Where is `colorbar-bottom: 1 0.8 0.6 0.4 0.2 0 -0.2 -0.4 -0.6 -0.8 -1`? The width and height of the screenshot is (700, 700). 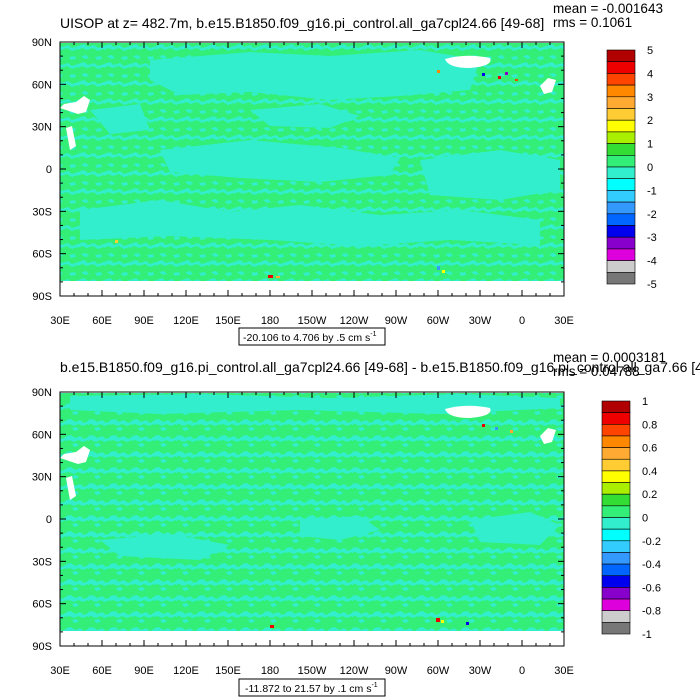
colorbar-bottom: 1 0.8 0.6 0.4 0.2 0 -0.2 -0.4 -0.6 -0.8 -1 is located at coordinates (631, 518).